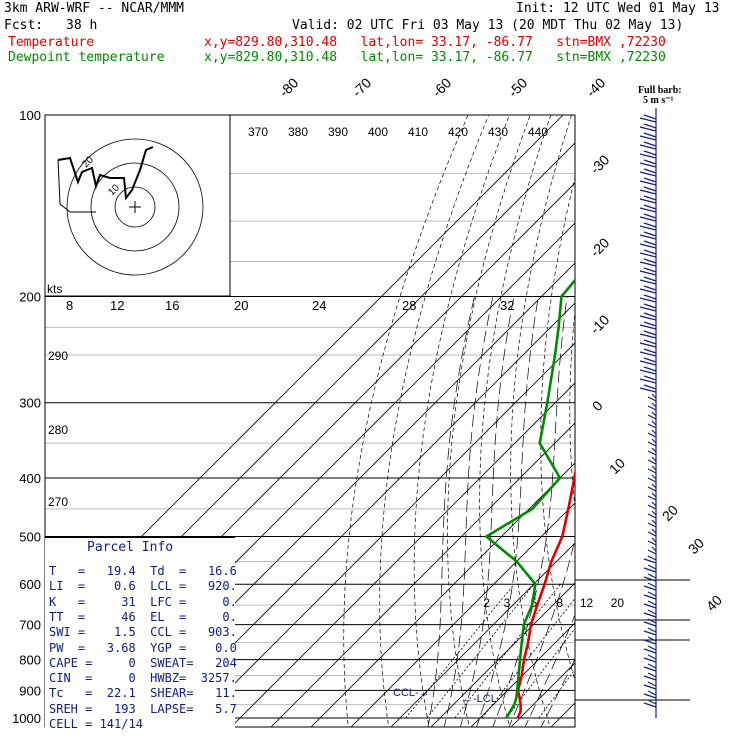 This screenshot has height=740, width=740. I want to click on model-title: 3km ARW-WRF -- NCAR/MMM, so click(94, 8).